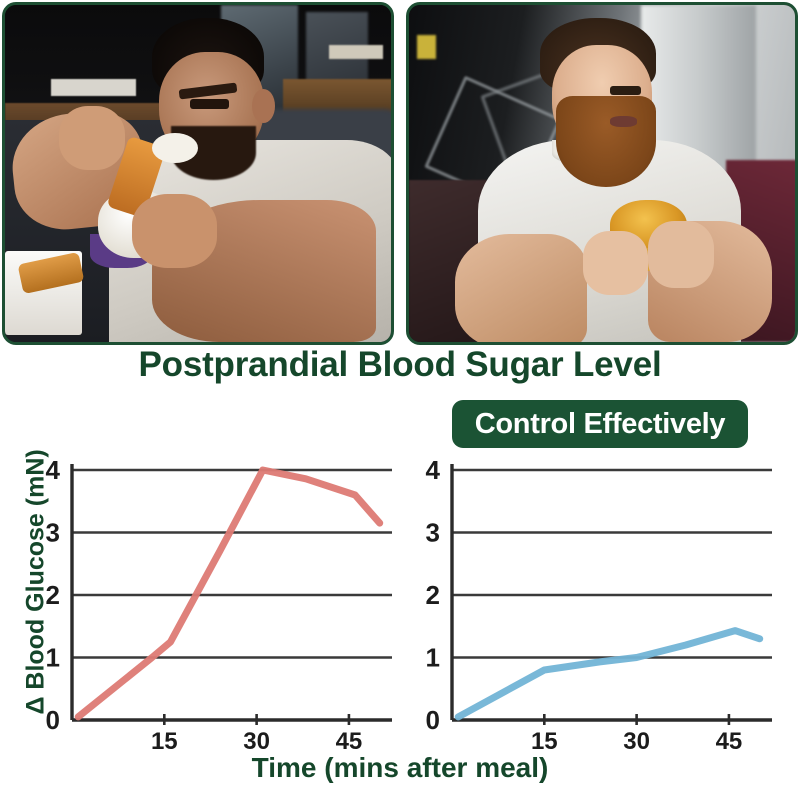  I want to click on data-line-without-control, so click(229, 593).